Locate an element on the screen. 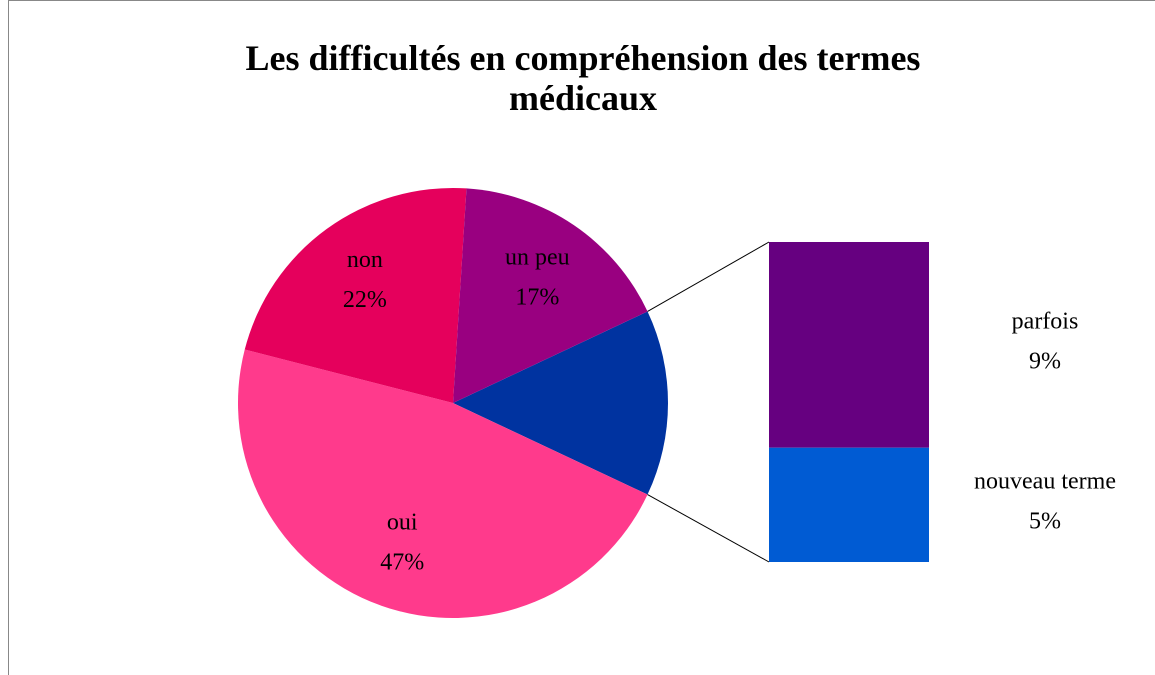  breakdown-label: parfois is located at coordinates (1045, 321).